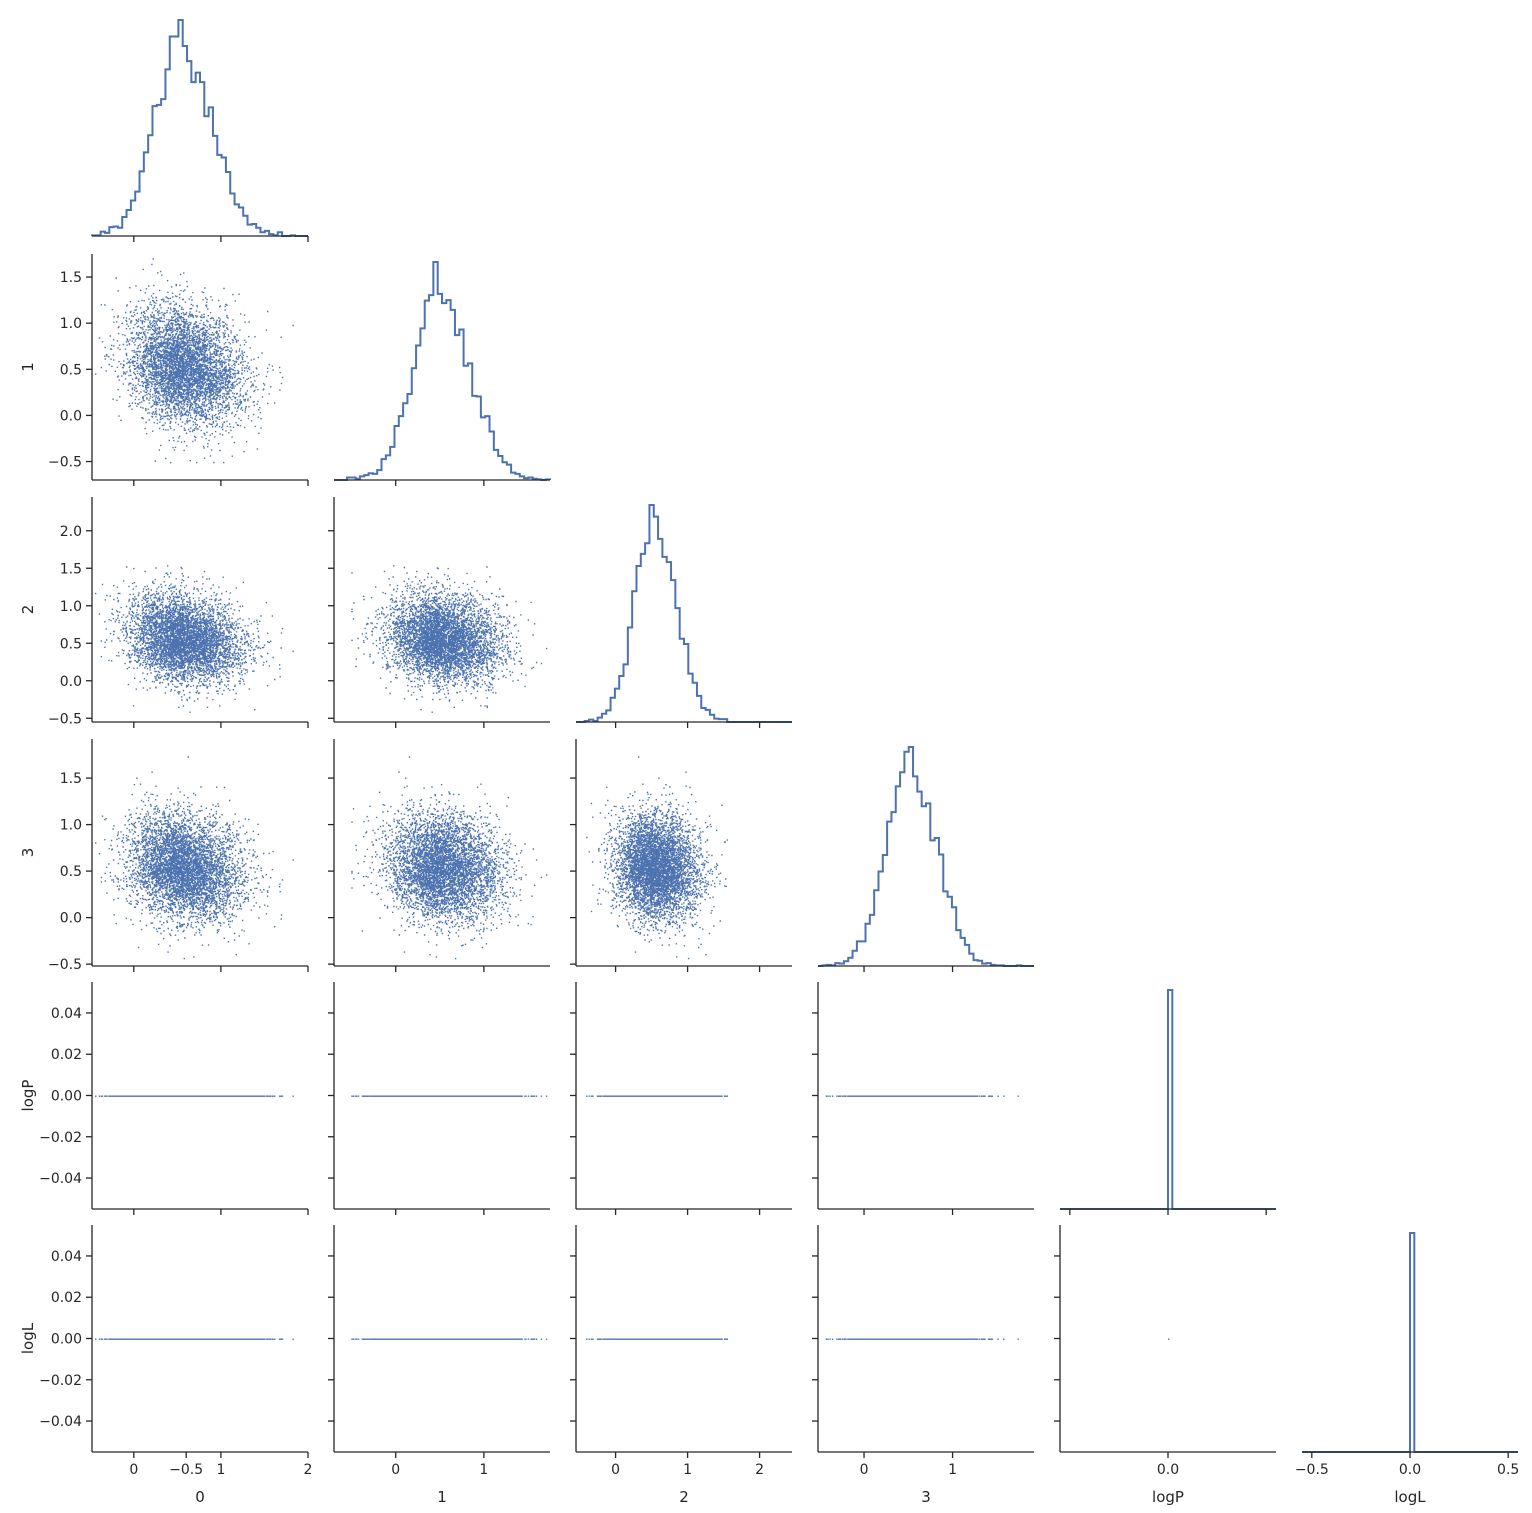  I want to click on y-axis-label-3: 3, so click(28, 853).